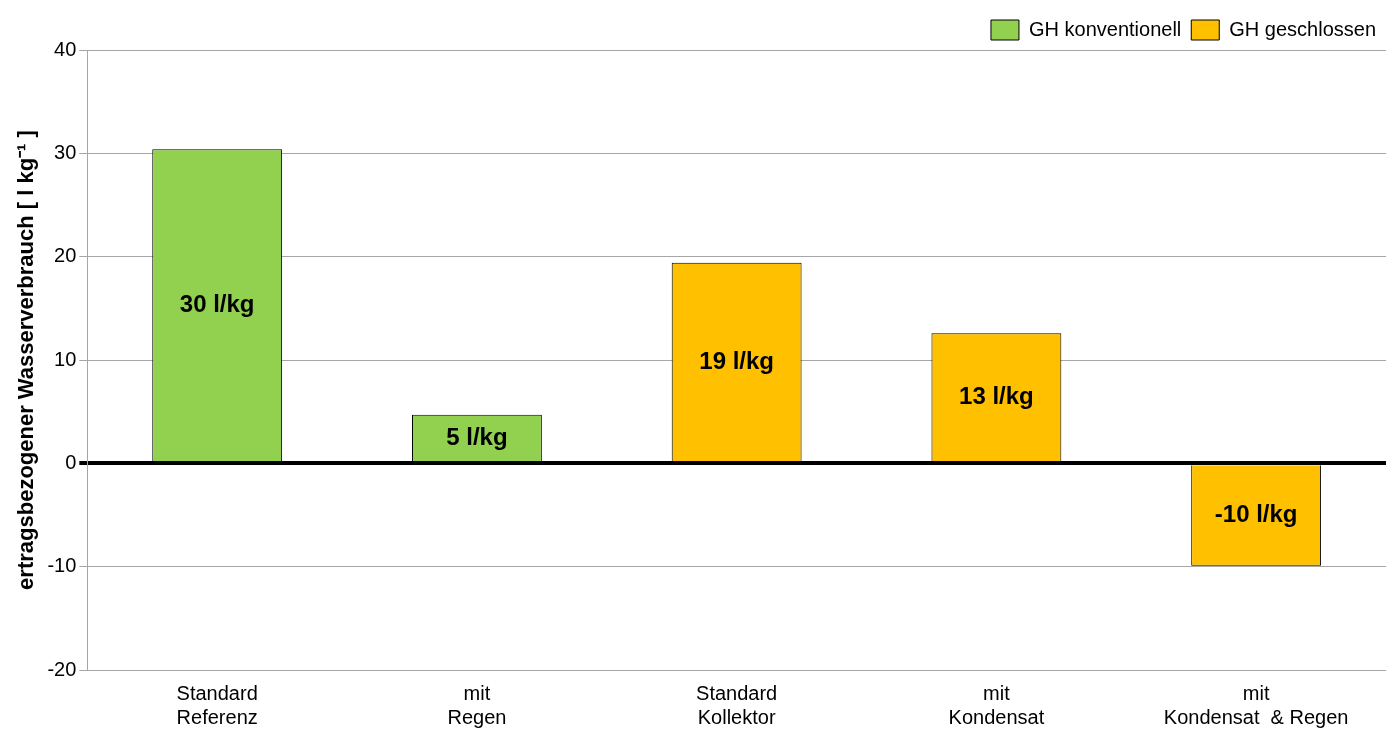  What do you see at coordinates (62, 565) in the screenshot?
I see `y-tick-label: -10` at bounding box center [62, 565].